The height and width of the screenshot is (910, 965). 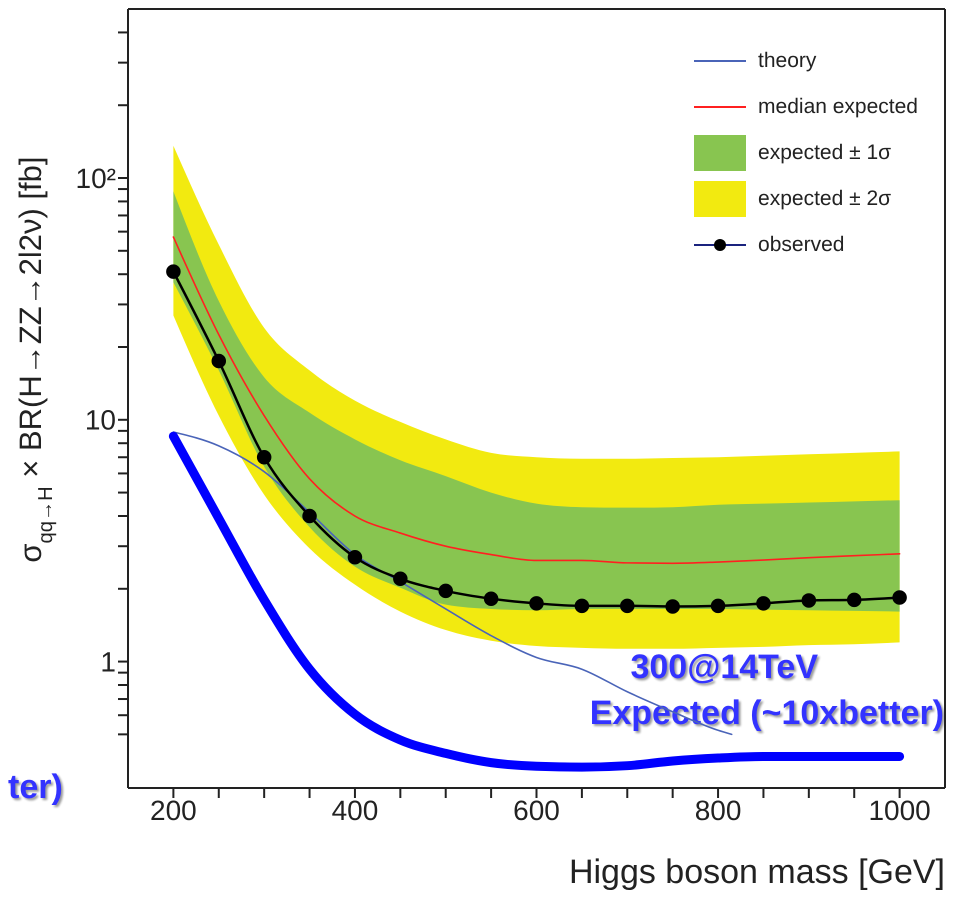 I want to click on y-tick-label: 10, so click(x=100, y=420).